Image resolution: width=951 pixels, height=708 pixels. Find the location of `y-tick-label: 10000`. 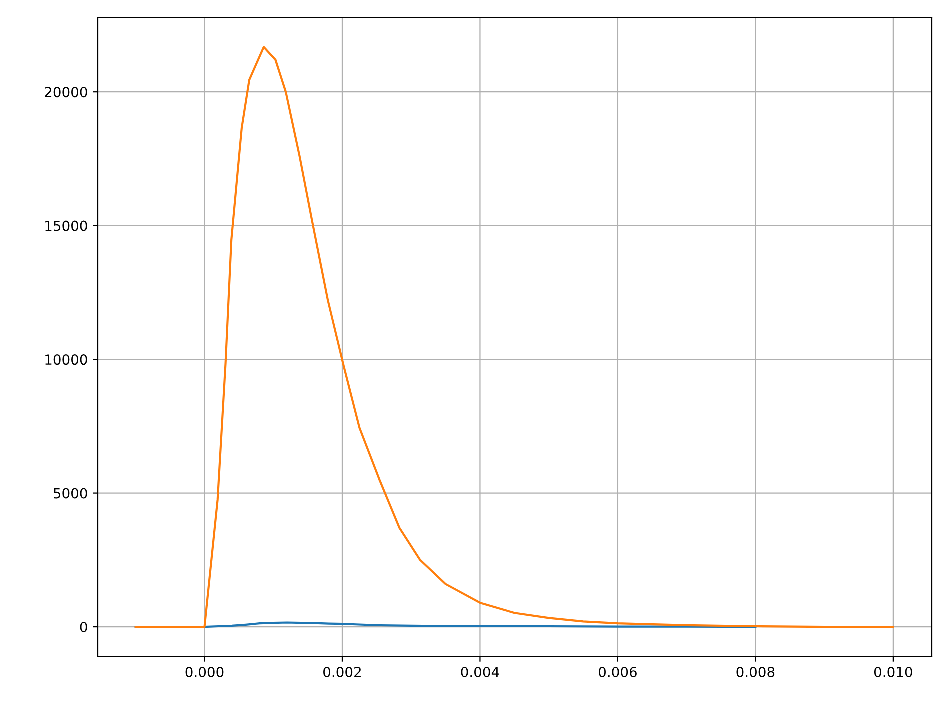

y-tick-label: 10000 is located at coordinates (67, 360).